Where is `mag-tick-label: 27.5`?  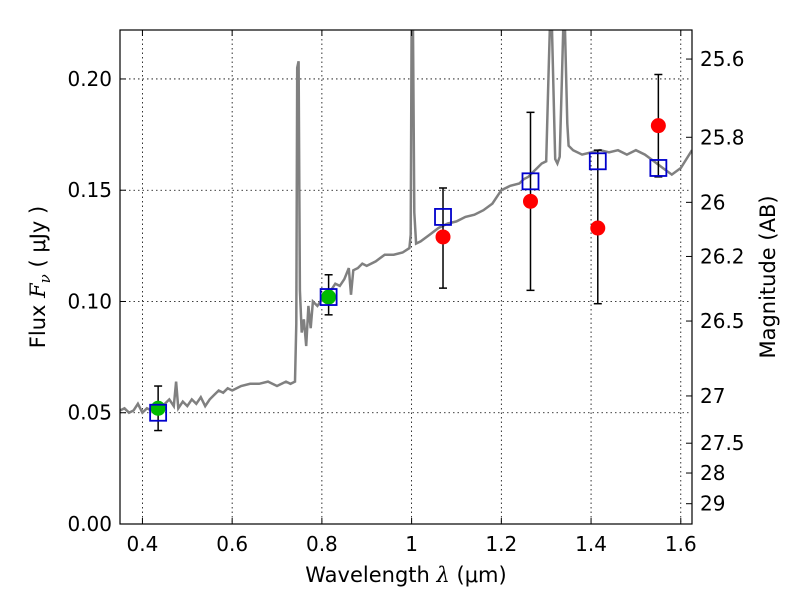 mag-tick-label: 27.5 is located at coordinates (722, 443).